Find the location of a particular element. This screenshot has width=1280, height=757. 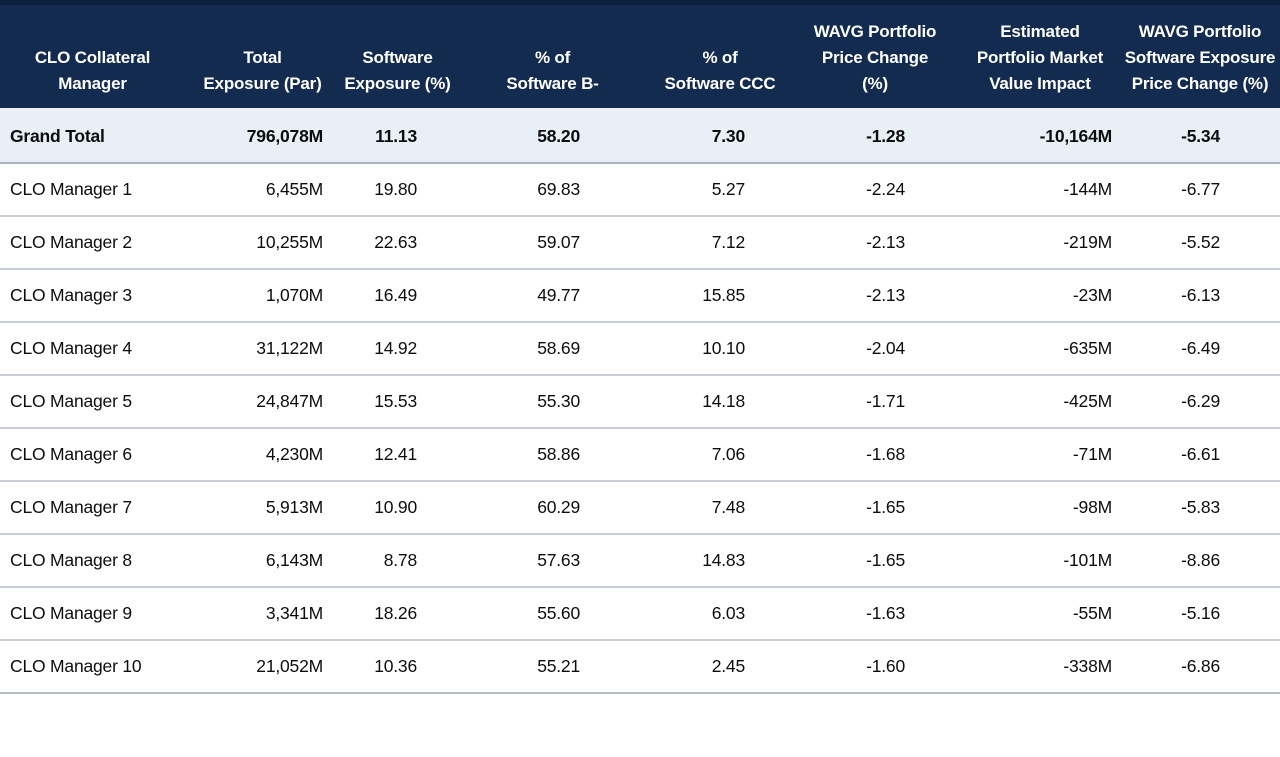

row-label-cell: CLO Manager 3 is located at coordinates (92, 295).